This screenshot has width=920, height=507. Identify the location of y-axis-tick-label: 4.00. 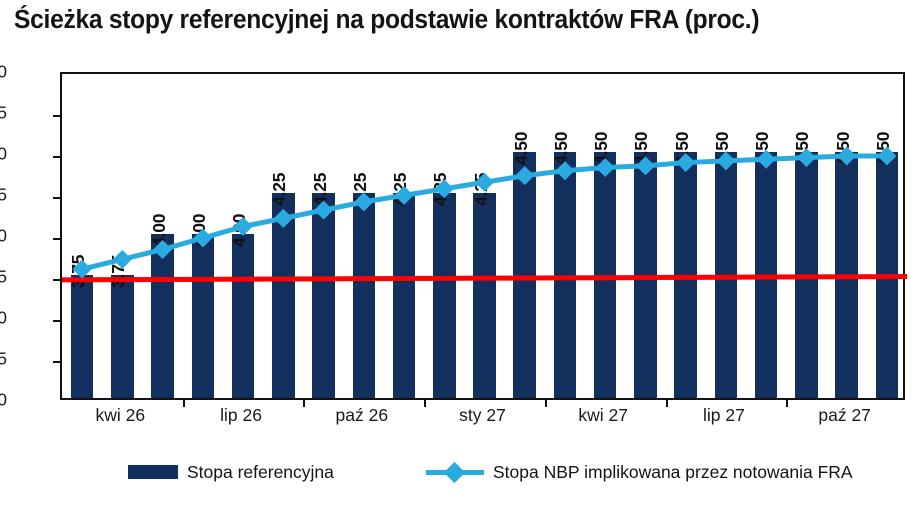
(3, 235).